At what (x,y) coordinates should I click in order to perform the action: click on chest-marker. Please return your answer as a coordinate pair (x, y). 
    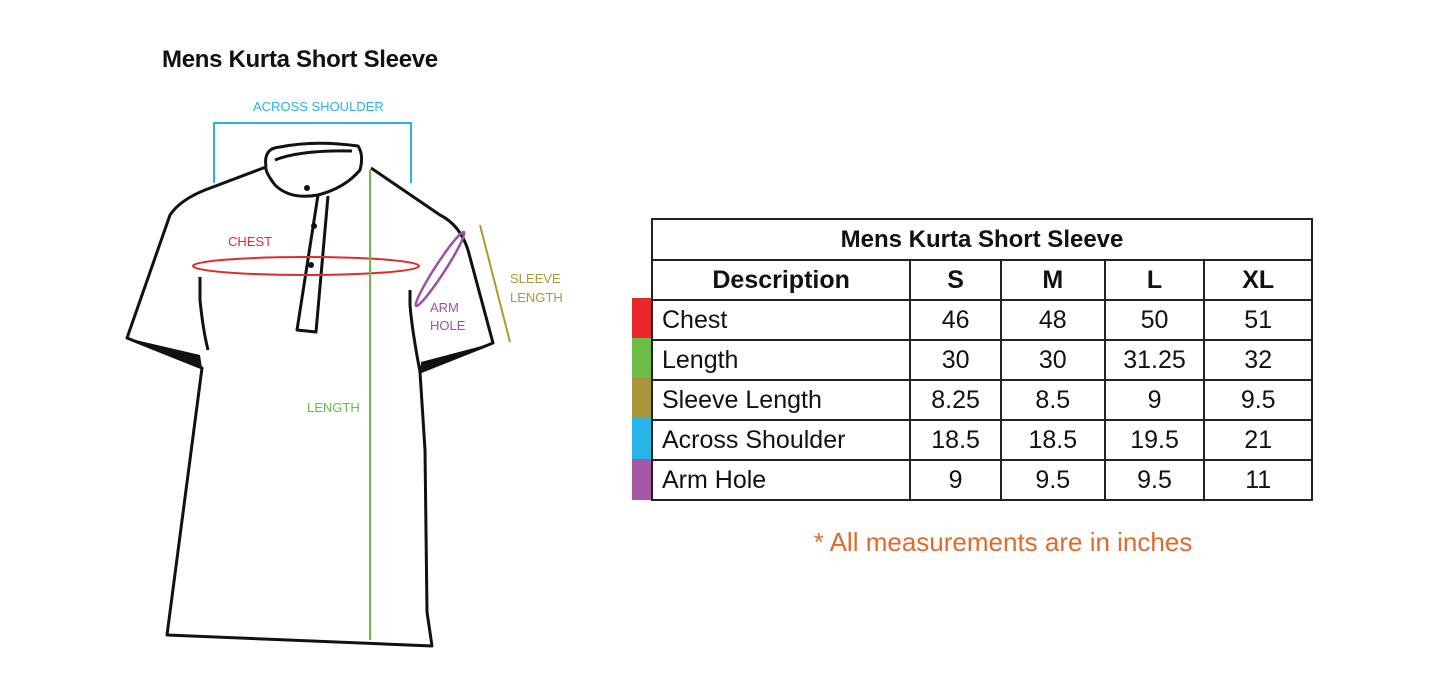
    Looking at the image, I should click on (306, 266).